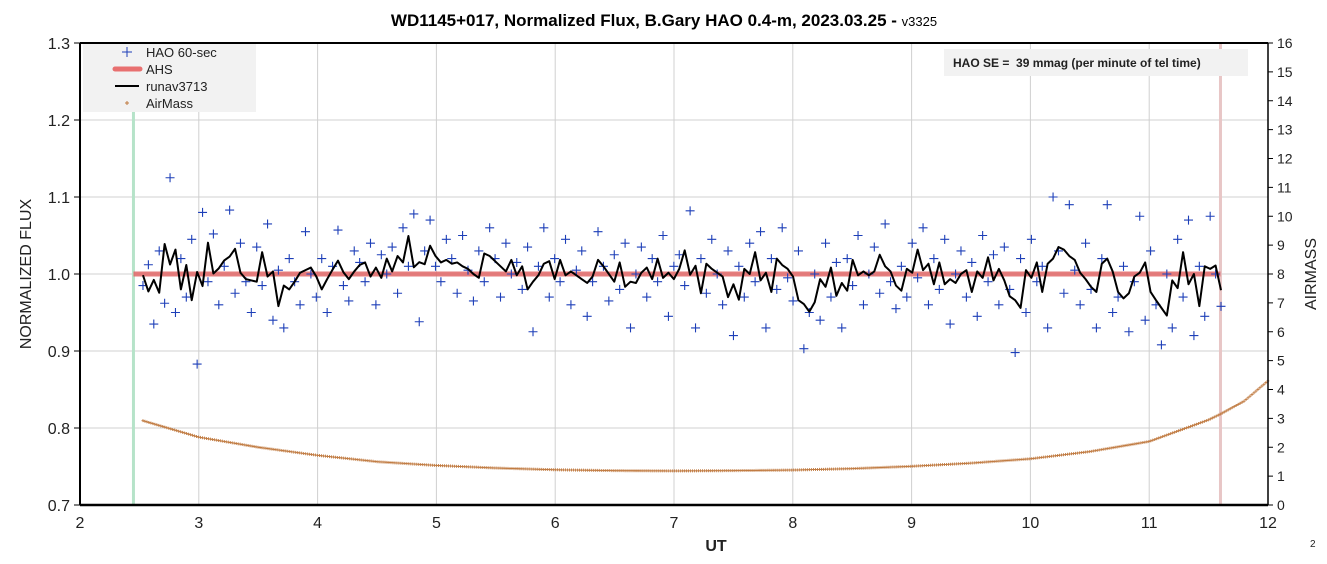 The image size is (1327, 564). Describe the element at coordinates (127, 103) in the screenshot. I see `legend-airmass-symbol` at that location.